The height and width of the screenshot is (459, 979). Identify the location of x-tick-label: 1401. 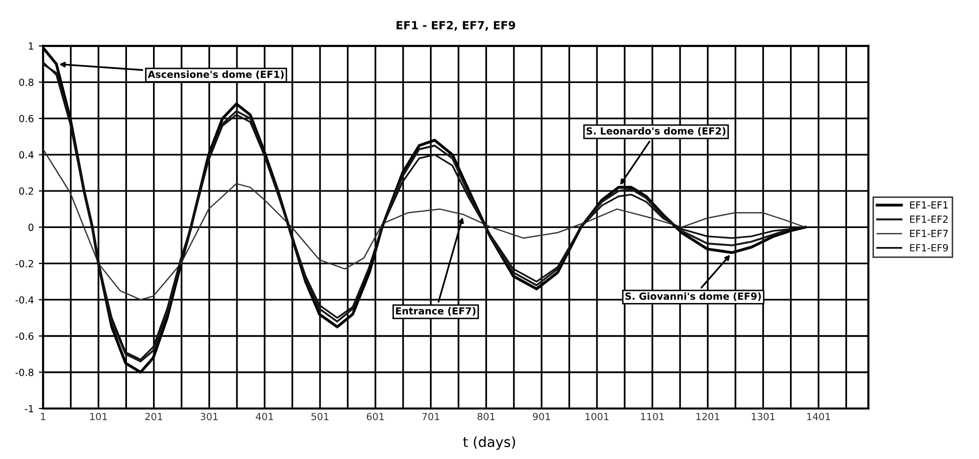
(818, 416).